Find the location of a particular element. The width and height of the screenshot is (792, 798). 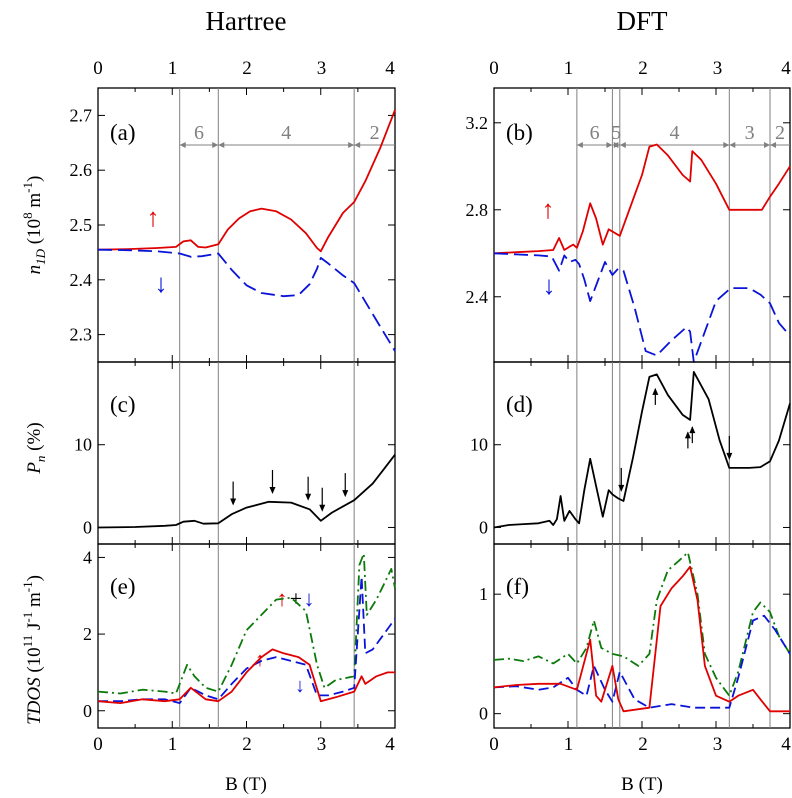

bottom-xticks-left: 0 1 2 3 4 is located at coordinates (244, 744).